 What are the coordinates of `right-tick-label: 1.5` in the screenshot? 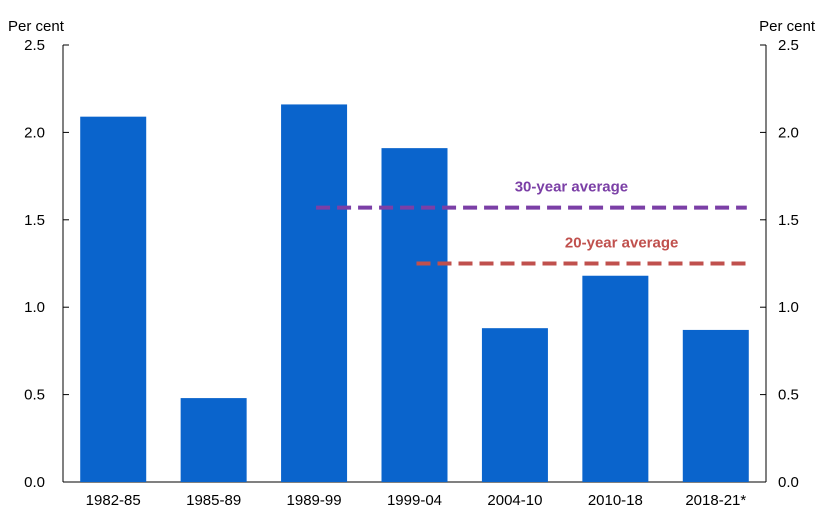 It's located at (788, 220).